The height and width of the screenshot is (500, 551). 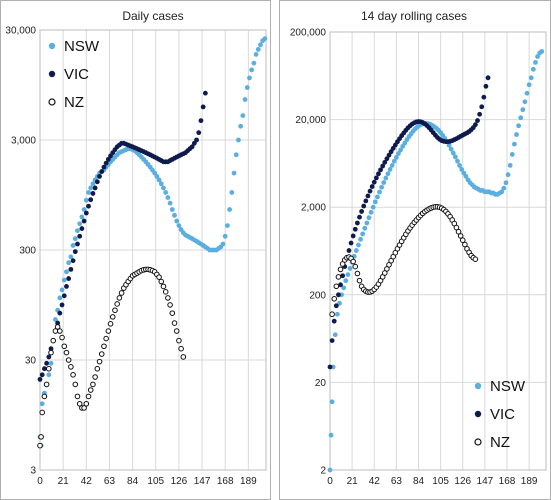 I want to click on y-tick-label: 30,000, so click(x=20, y=31).